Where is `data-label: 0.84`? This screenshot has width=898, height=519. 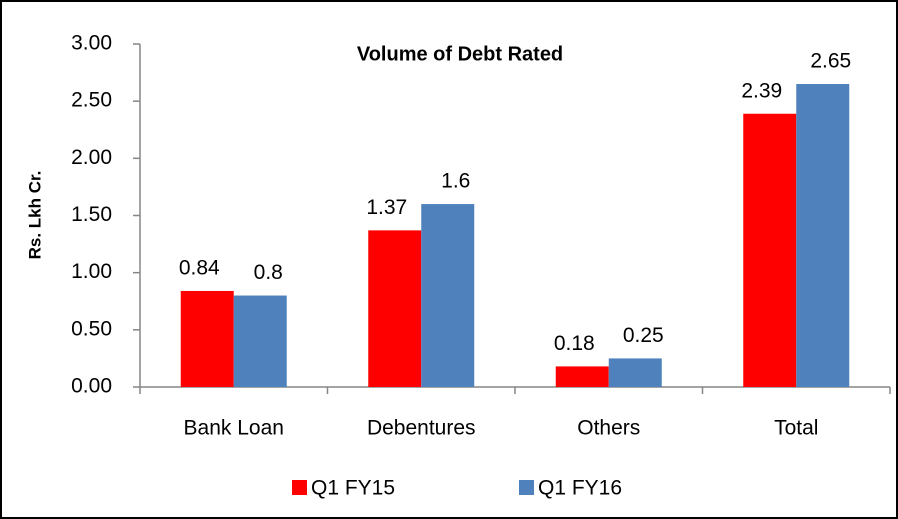 data-label: 0.84 is located at coordinates (199, 268).